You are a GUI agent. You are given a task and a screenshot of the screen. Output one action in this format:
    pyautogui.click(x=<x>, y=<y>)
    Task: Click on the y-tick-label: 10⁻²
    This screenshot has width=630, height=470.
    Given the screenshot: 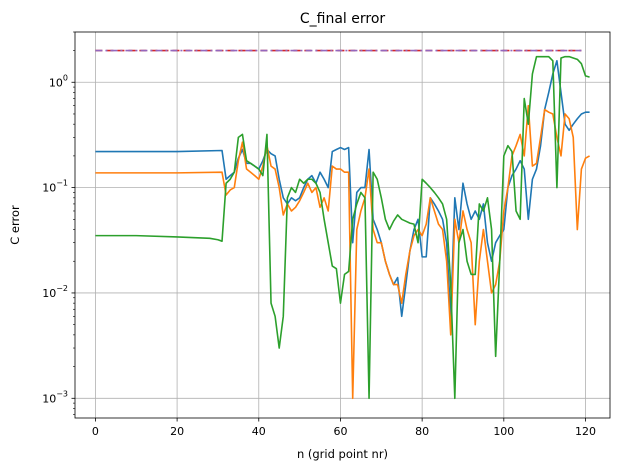 What is the action you would take?
    pyautogui.click(x=55, y=292)
    